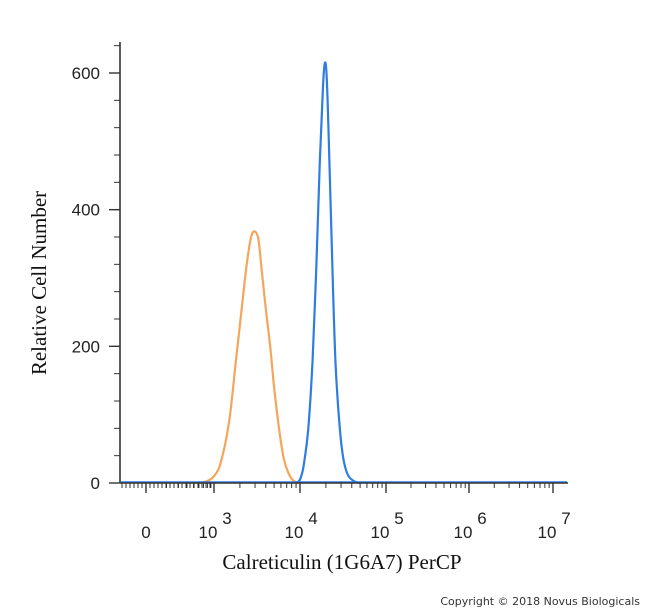 The height and width of the screenshot is (614, 650). Describe the element at coordinates (249, 357) in the screenshot. I see `isotype-control-histogram` at that location.